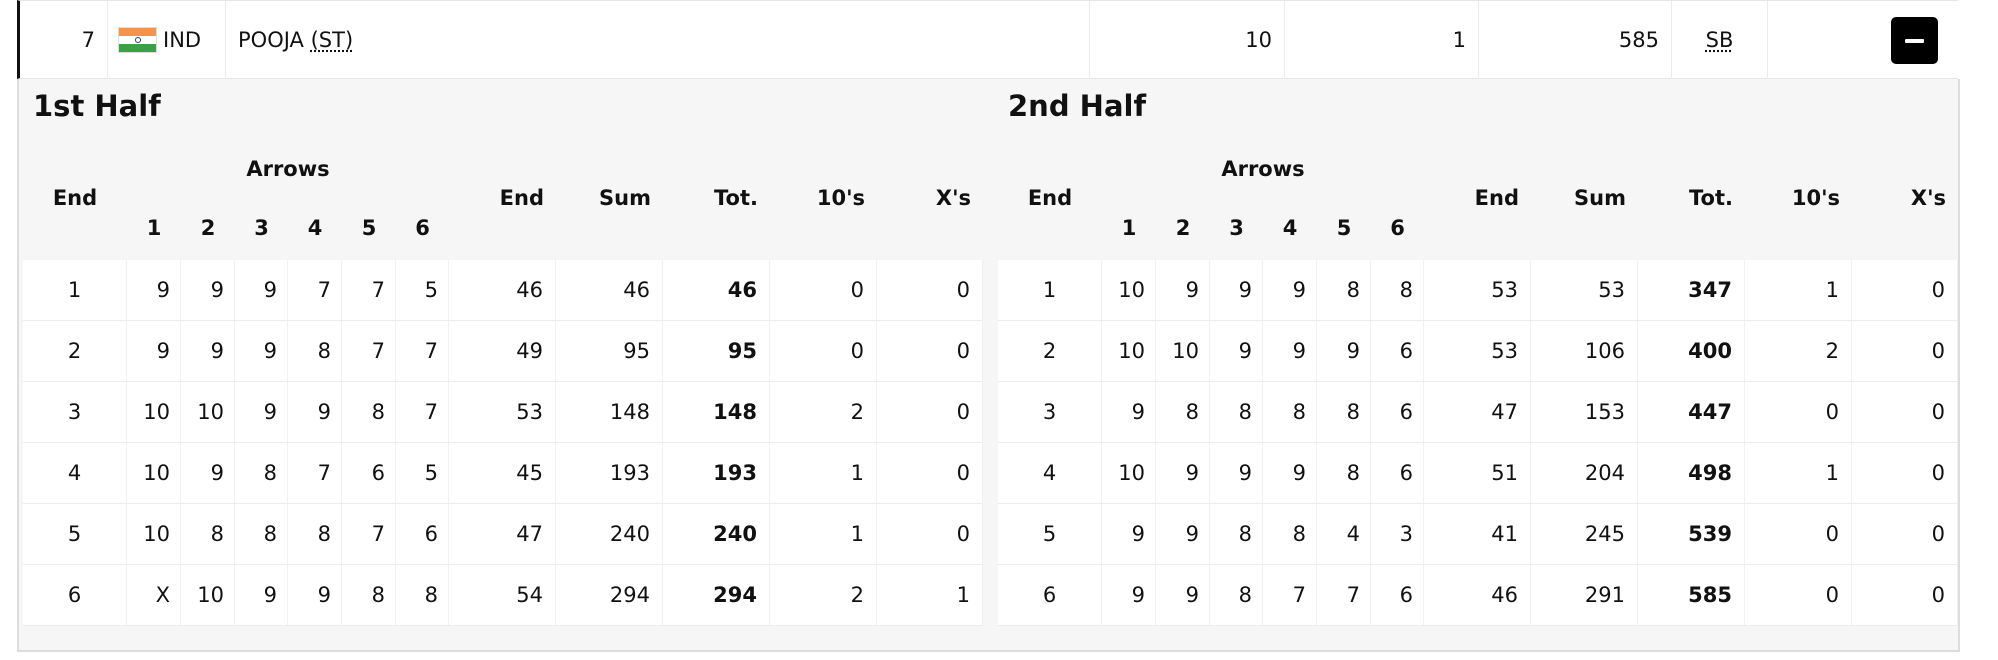  Describe the element at coordinates (75, 534) in the screenshot. I see `end-number: 5` at that location.